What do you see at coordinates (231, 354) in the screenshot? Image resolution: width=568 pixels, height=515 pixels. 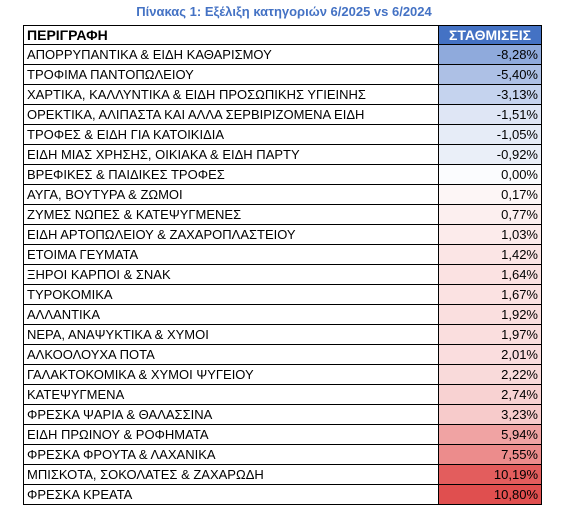 I see `category-label: ΑΛΚΟΟΛΟΥΧΑ ΠΟΤΑ` at bounding box center [231, 354].